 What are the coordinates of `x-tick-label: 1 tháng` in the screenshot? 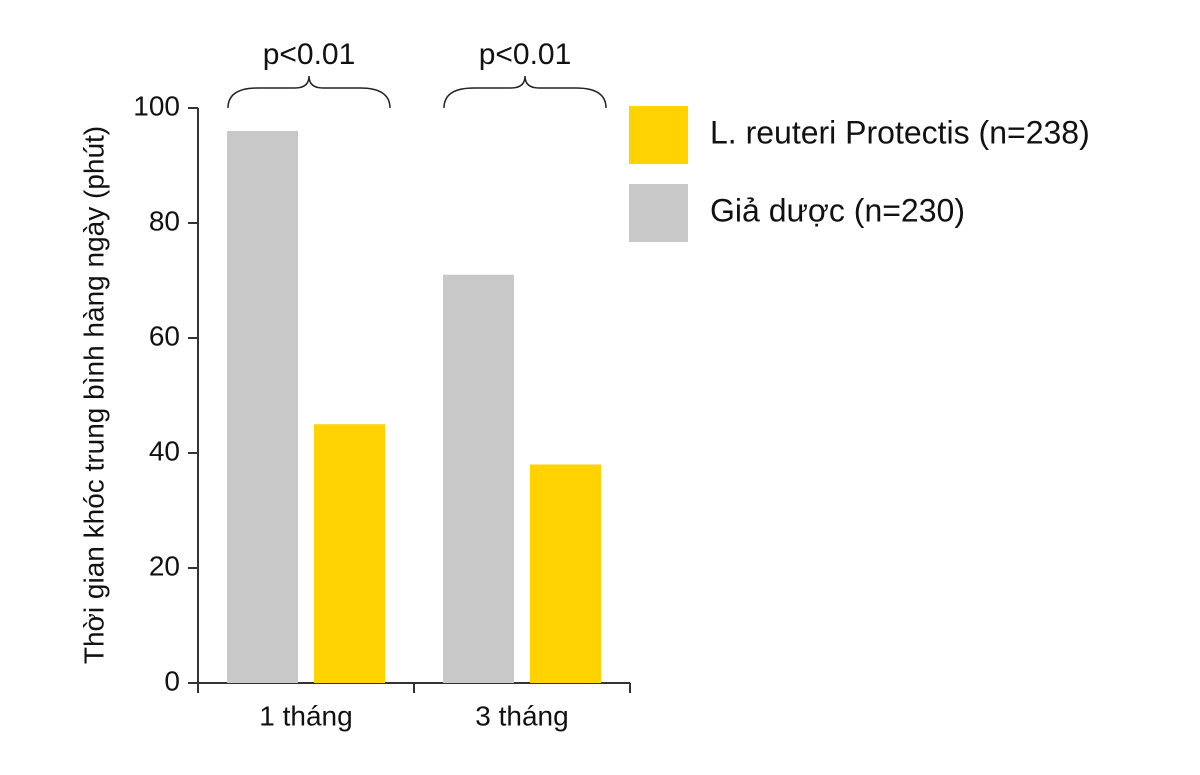 It's located at (305, 715).